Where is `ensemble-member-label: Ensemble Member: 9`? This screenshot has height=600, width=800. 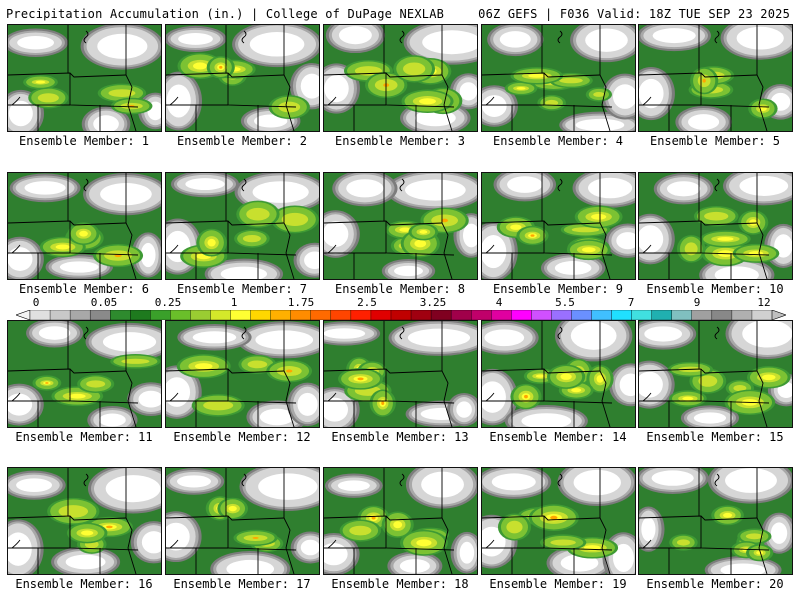
ensemble-member-label: Ensemble Member: 9 is located at coordinates (558, 289).